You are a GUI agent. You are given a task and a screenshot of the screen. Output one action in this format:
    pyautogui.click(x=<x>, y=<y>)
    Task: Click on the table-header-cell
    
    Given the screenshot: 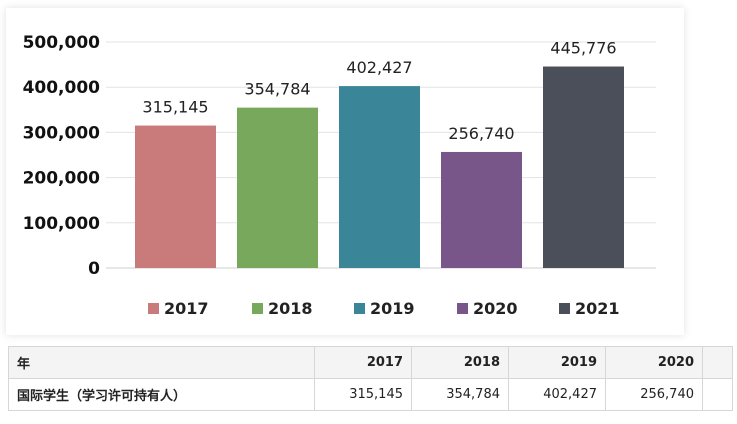 What is the action you would take?
    pyautogui.click(x=717, y=362)
    